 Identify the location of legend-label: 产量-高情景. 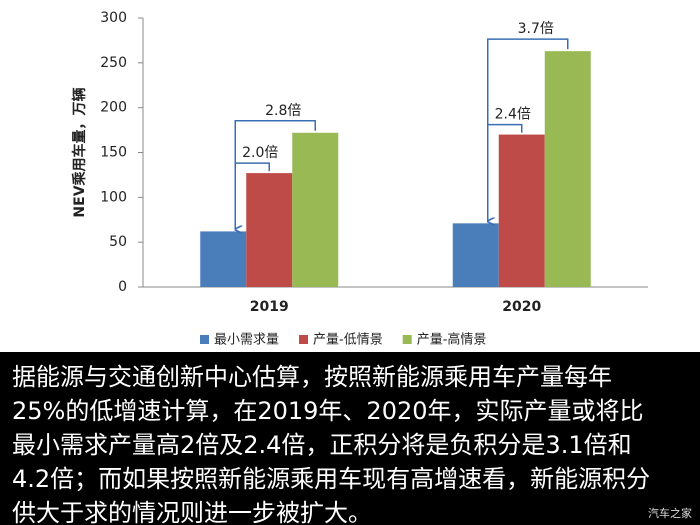
(452, 340).